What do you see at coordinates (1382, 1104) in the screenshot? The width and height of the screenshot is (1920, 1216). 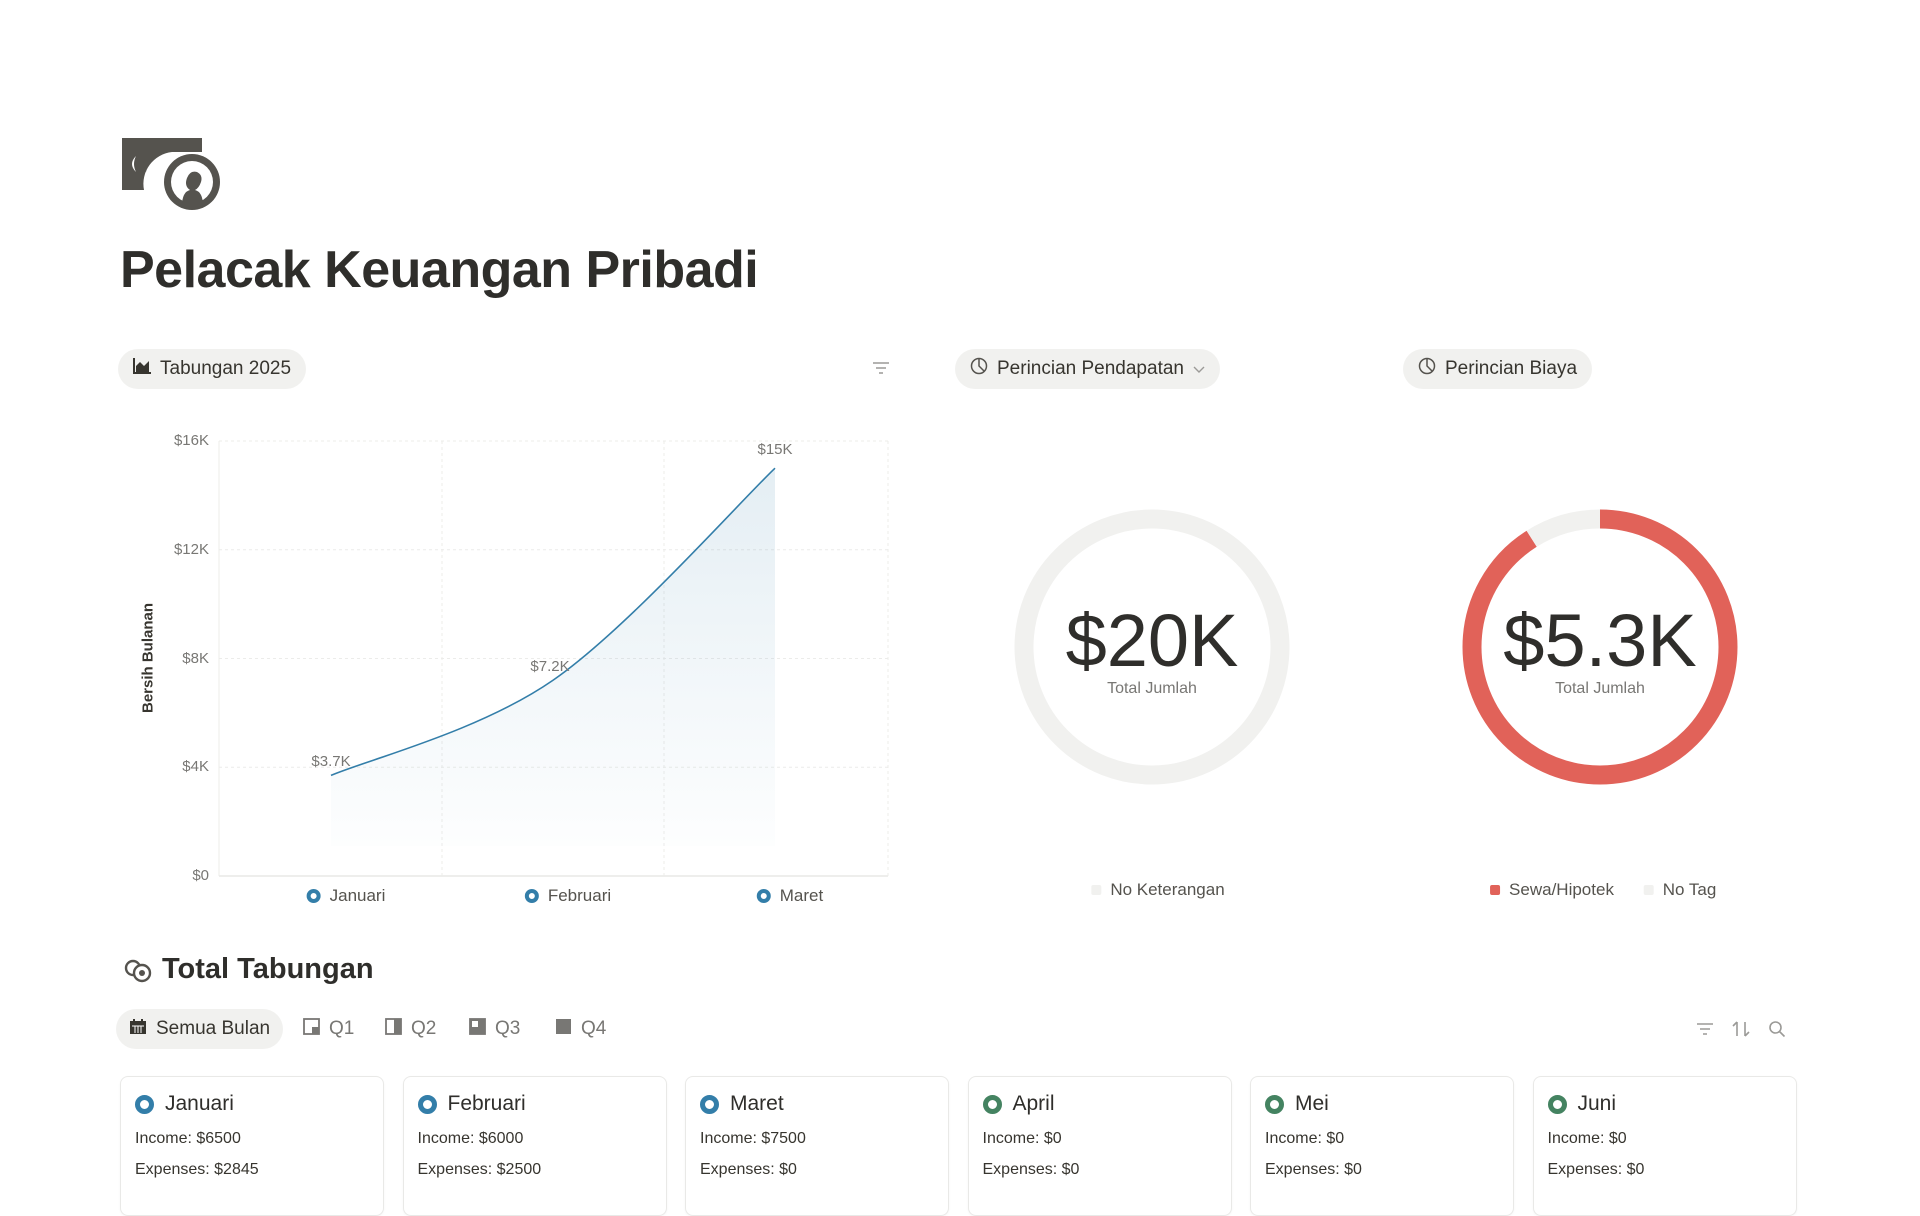 I see `card-title: Mei` at bounding box center [1382, 1104].